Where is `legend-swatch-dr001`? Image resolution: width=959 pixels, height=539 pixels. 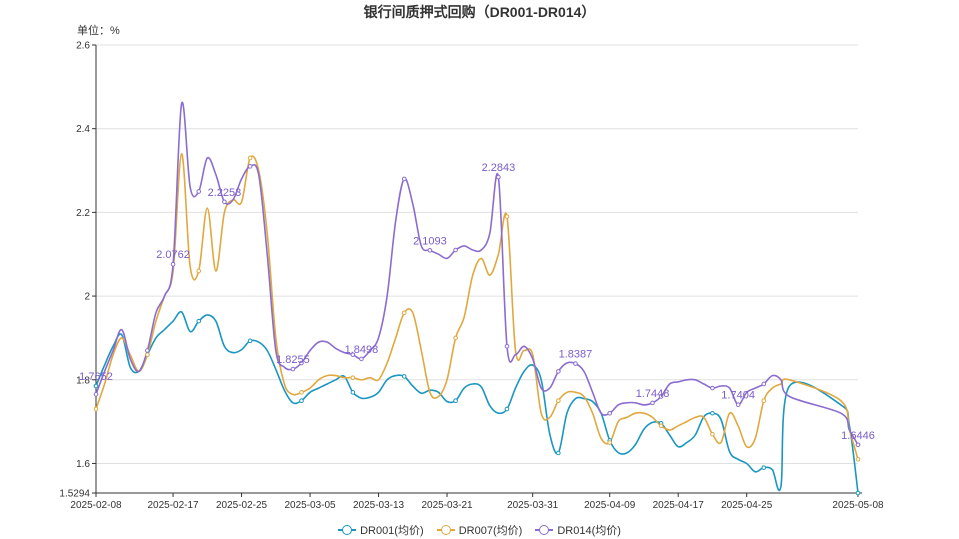 legend-swatch-dr001 is located at coordinates (347, 530).